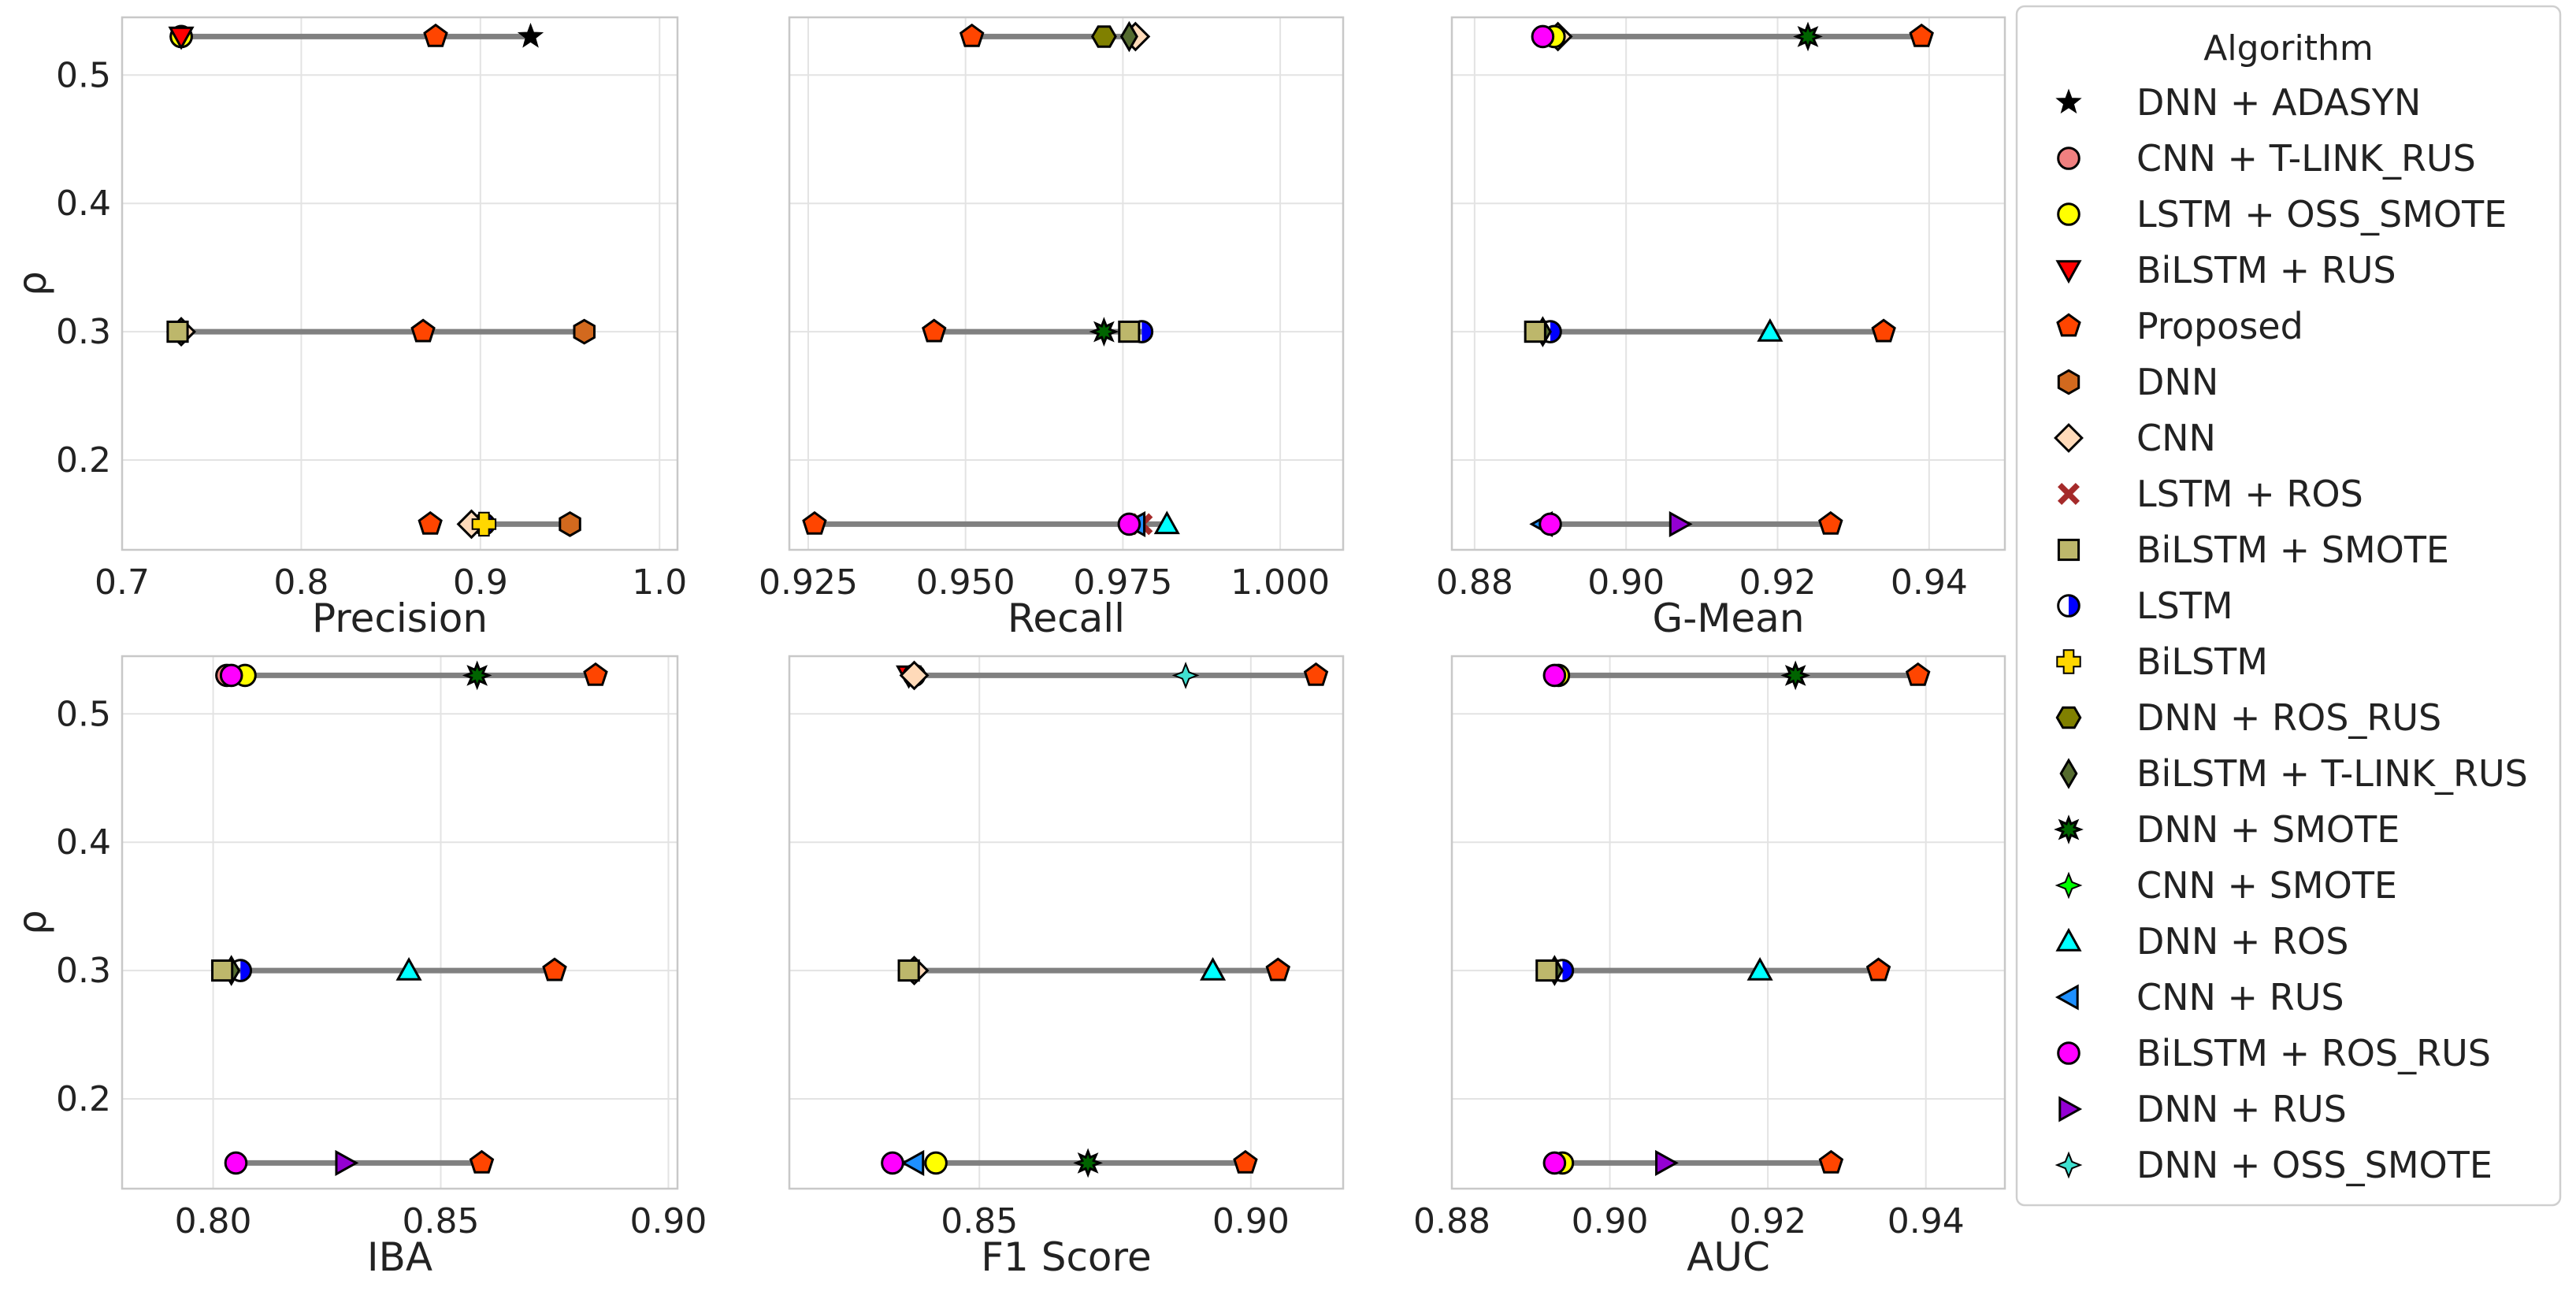  I want to click on legend-item-dnn-ros: DNN + ROS, so click(2201, 941).